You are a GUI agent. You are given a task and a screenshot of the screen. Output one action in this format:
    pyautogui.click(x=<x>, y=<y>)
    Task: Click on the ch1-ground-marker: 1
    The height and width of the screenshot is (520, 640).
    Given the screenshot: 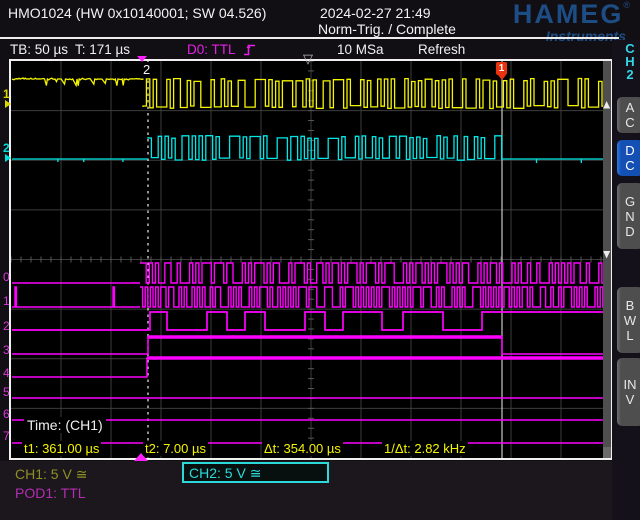 What is the action you would take?
    pyautogui.click(x=7, y=97)
    